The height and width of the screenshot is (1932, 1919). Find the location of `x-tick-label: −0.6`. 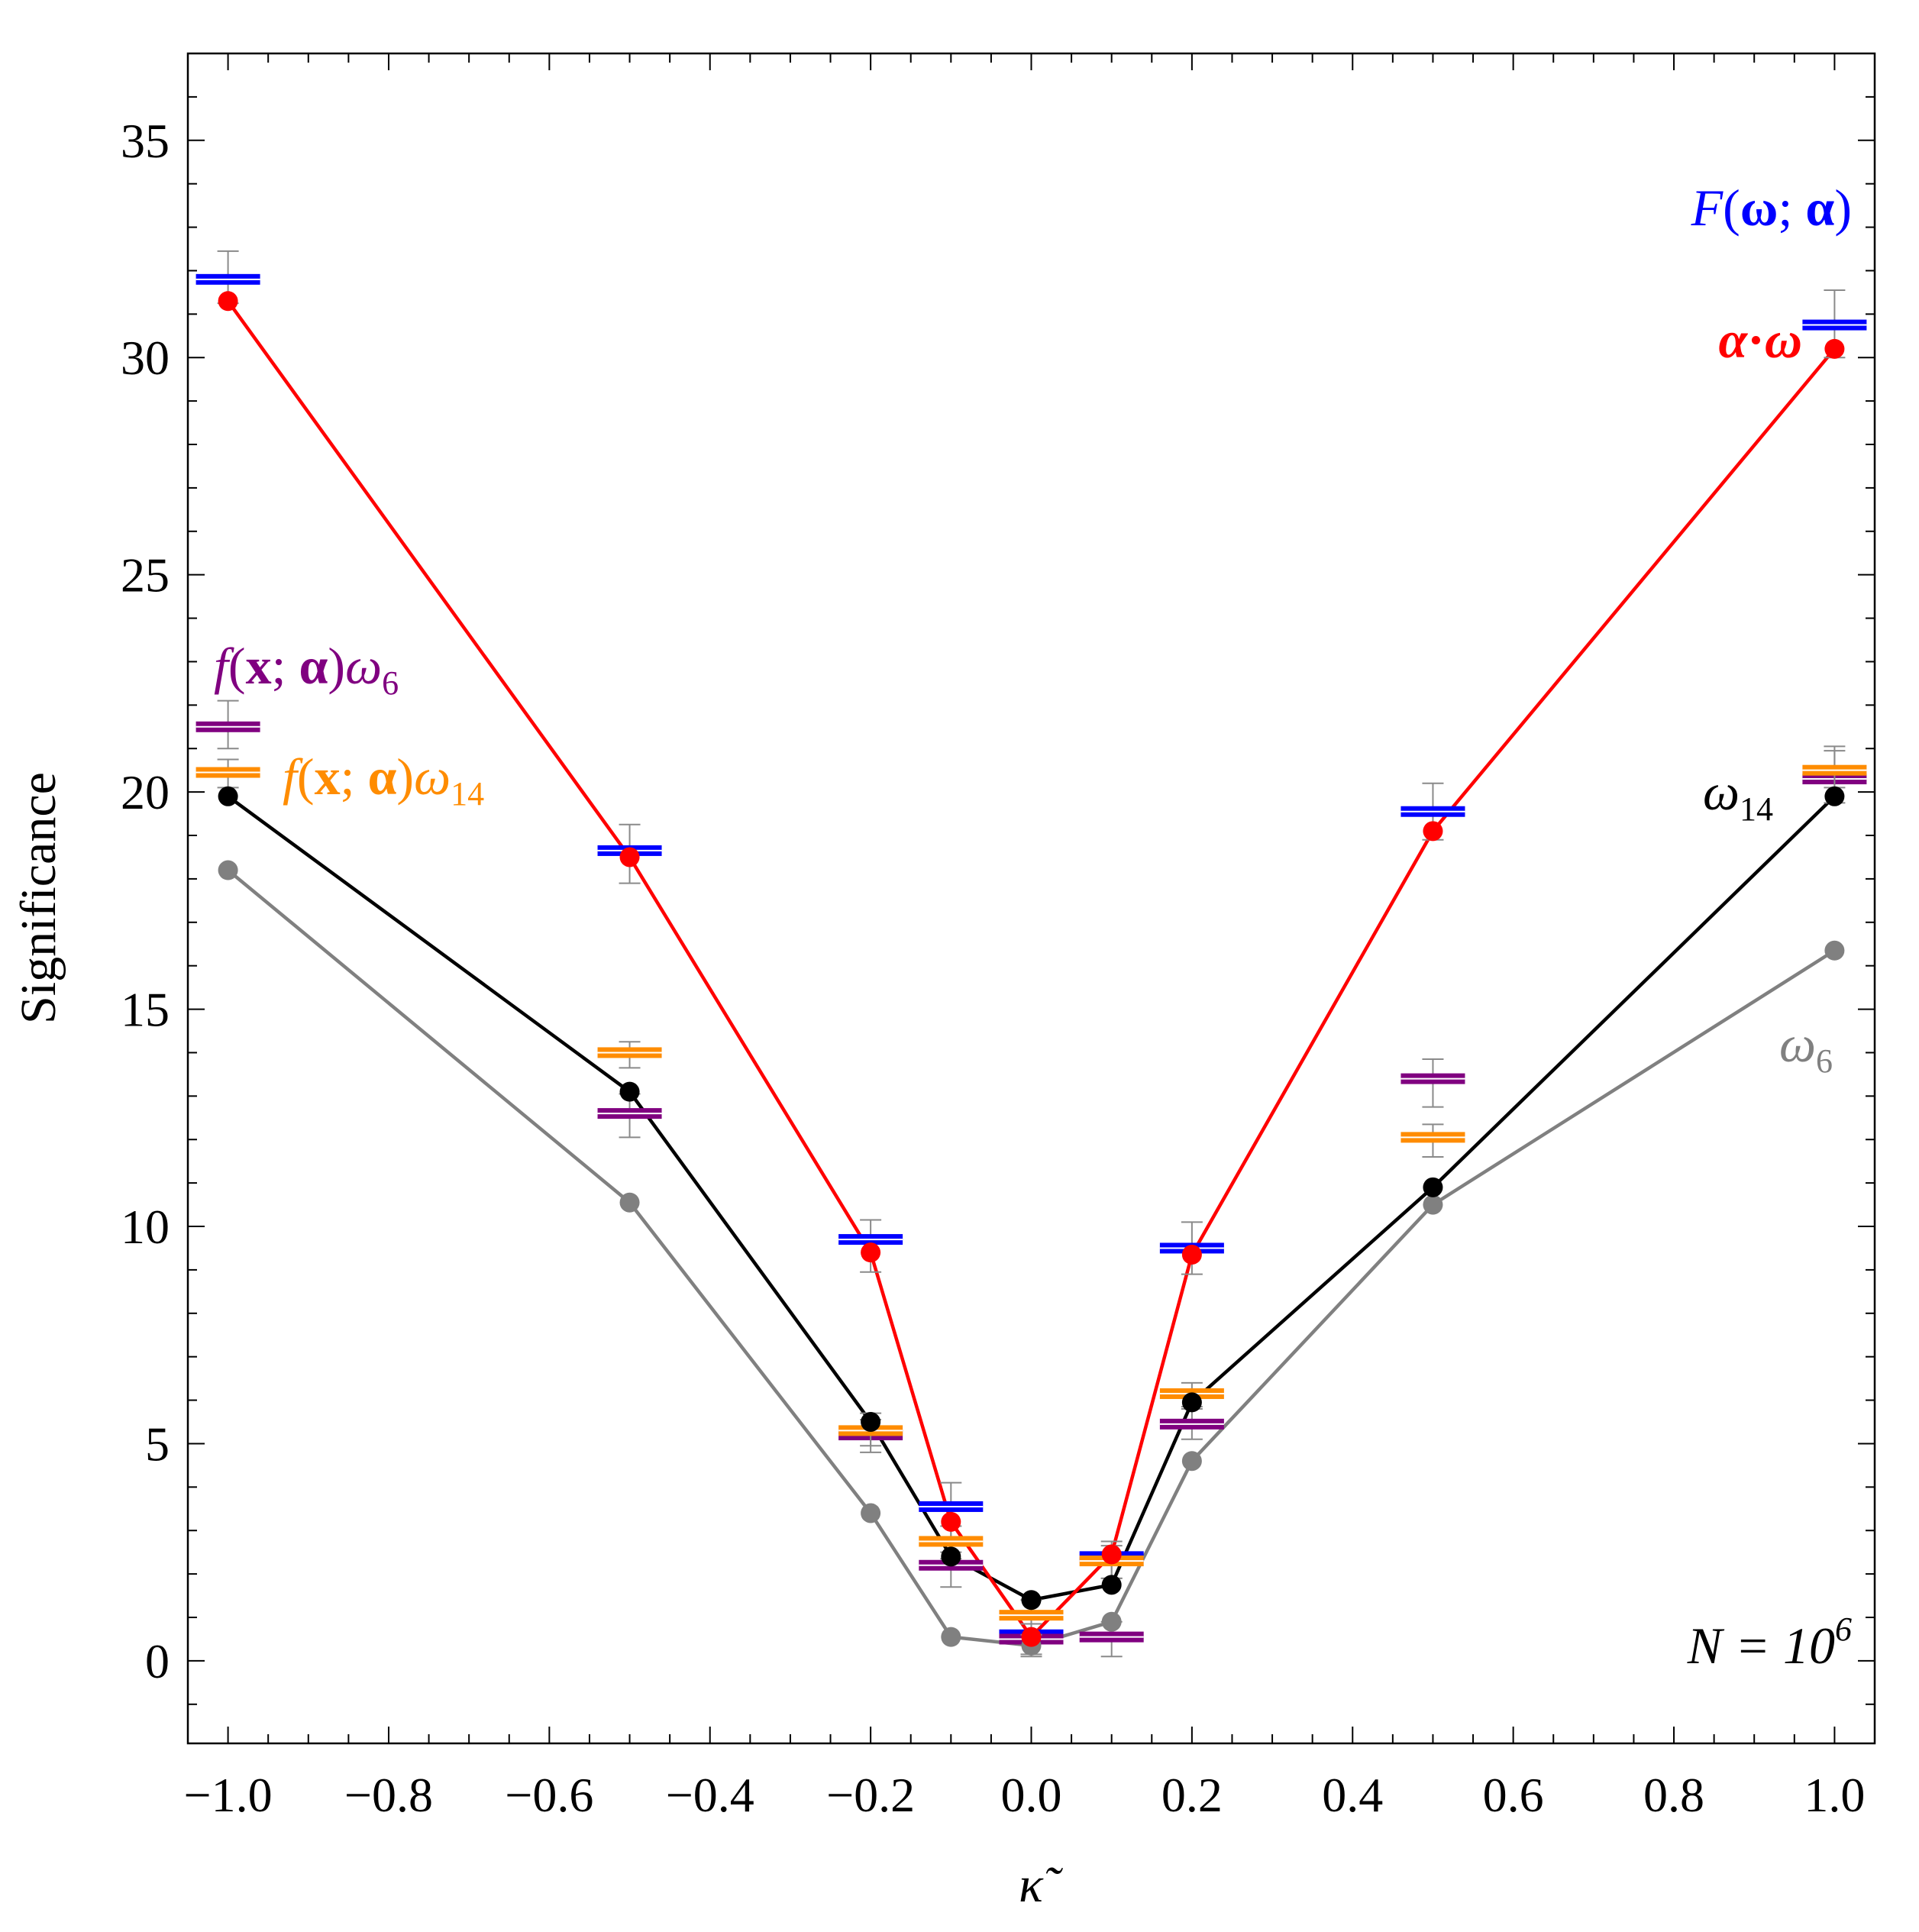

x-tick-label: −0.6 is located at coordinates (549, 1795).